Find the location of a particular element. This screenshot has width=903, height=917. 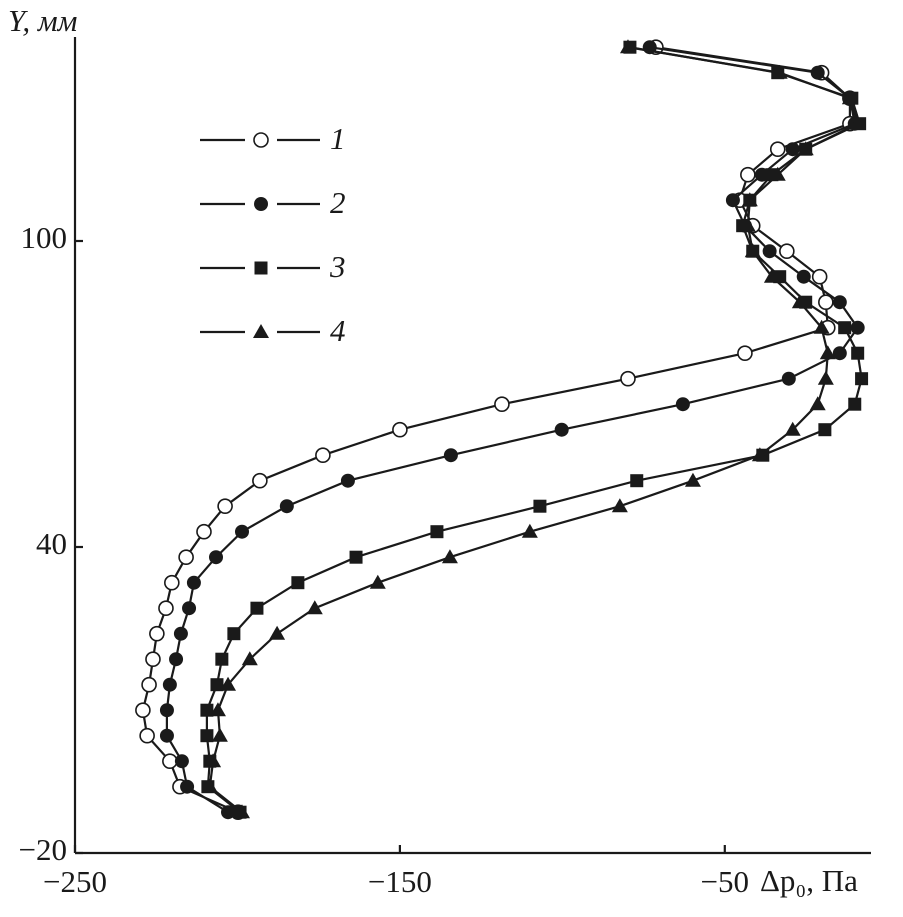

x-tick-label: −50 is located at coordinates (725, 881).